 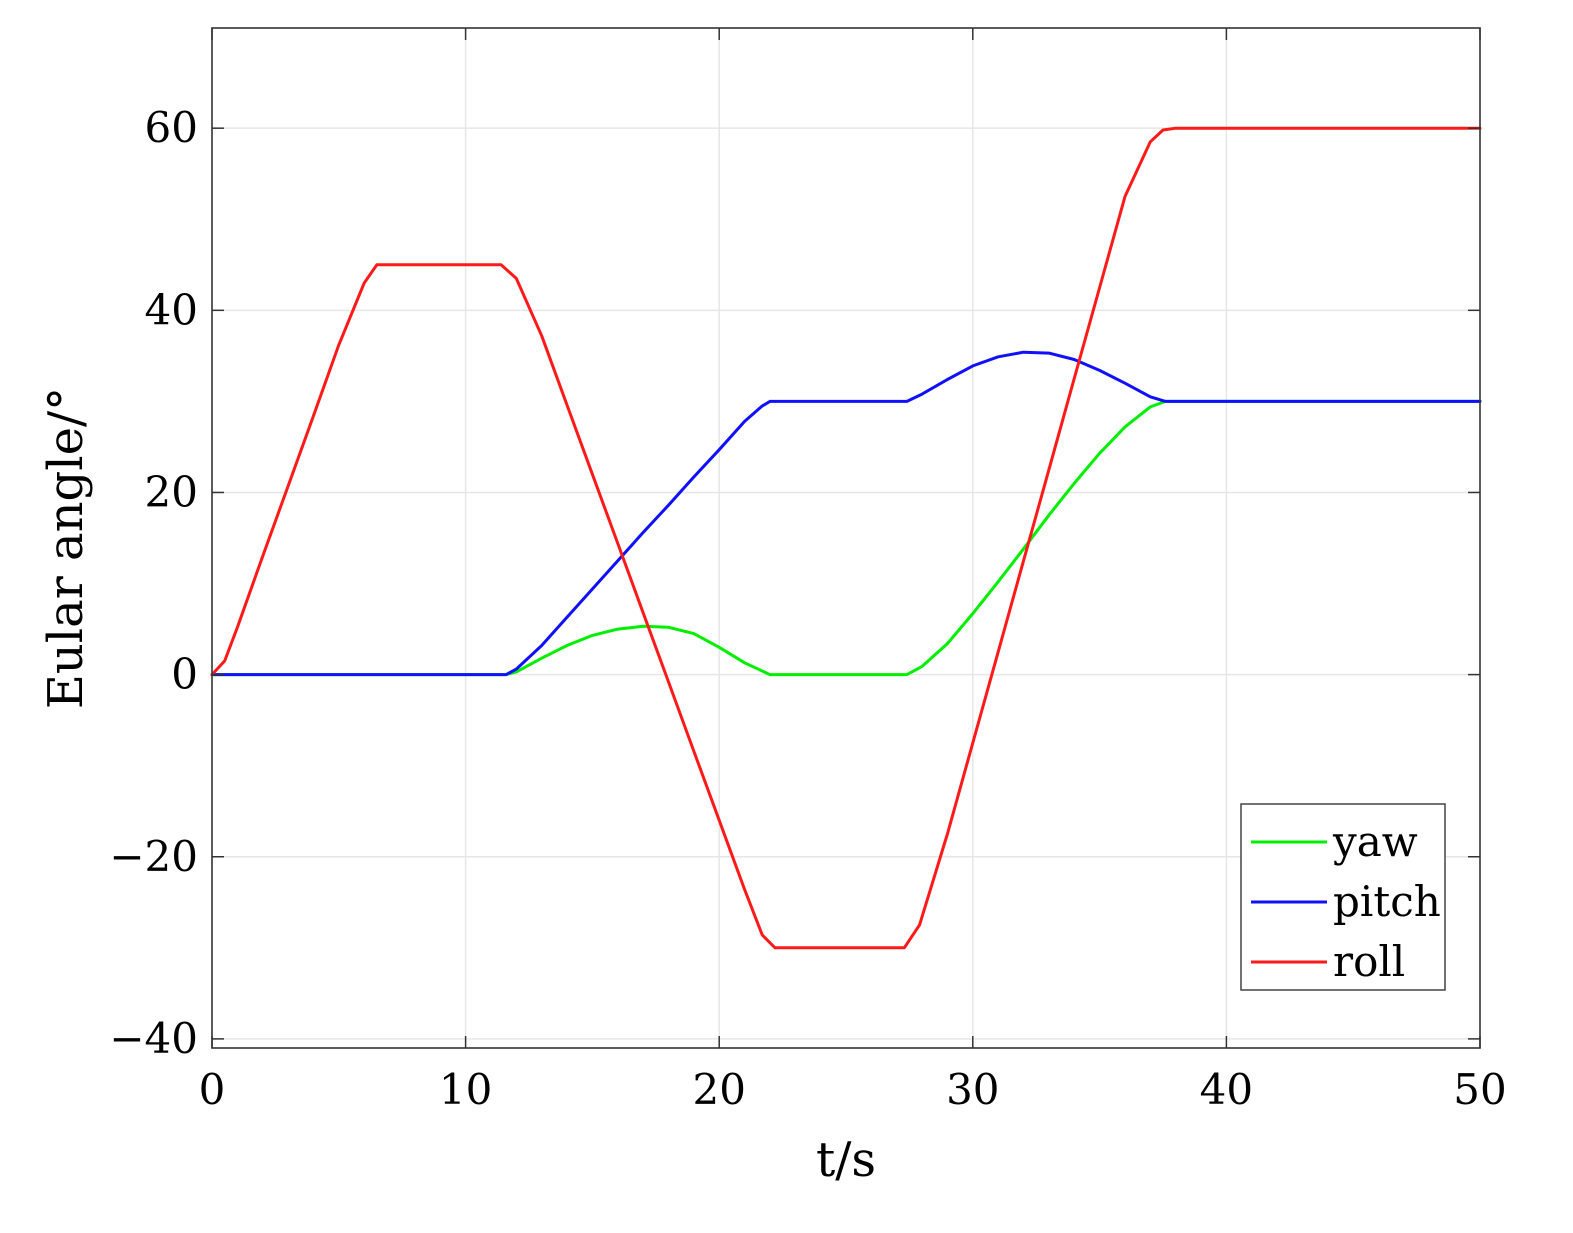 What do you see at coordinates (212, 1089) in the screenshot?
I see `x-tick-label: 0` at bounding box center [212, 1089].